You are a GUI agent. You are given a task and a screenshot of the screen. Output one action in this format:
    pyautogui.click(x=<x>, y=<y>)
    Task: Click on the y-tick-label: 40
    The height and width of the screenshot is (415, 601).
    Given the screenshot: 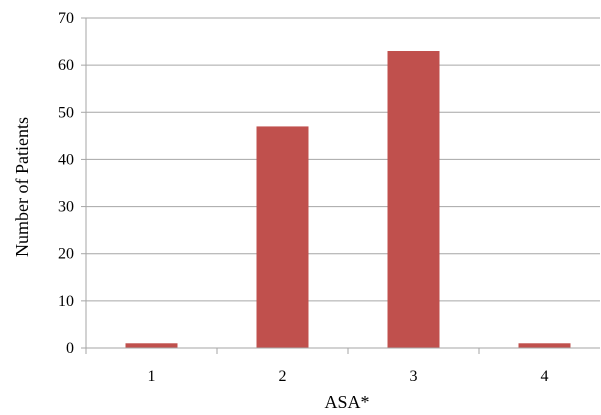 What is the action you would take?
    pyautogui.click(x=66, y=159)
    